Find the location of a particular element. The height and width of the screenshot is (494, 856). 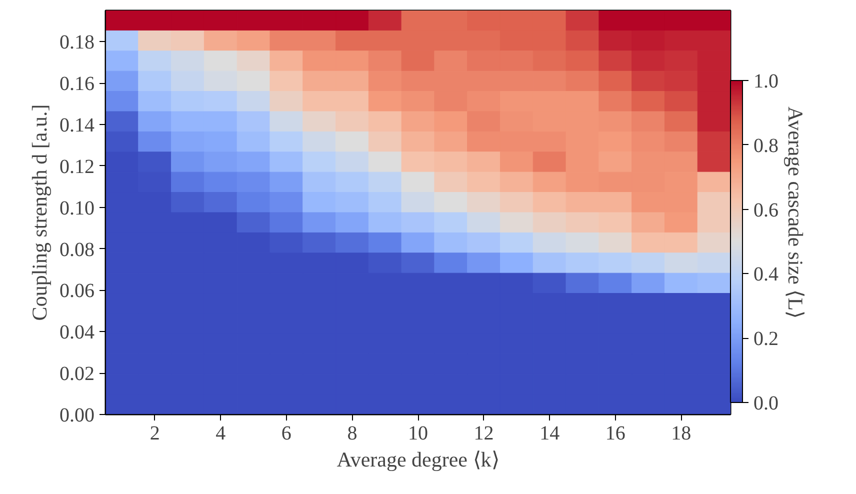

x-tick-label: 16 is located at coordinates (615, 433).